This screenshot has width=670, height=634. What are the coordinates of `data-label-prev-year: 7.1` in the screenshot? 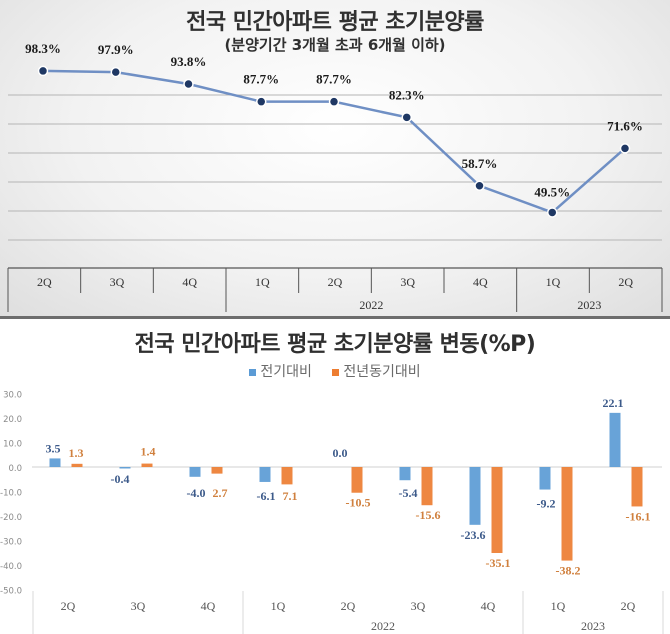 It's located at (290, 496).